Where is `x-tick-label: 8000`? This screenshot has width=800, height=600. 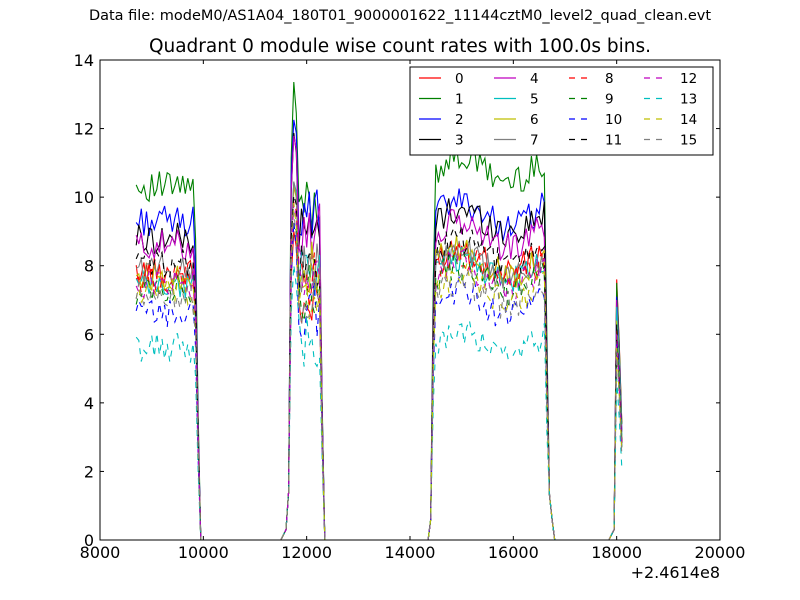 x-tick-label: 8000 is located at coordinates (100, 552).